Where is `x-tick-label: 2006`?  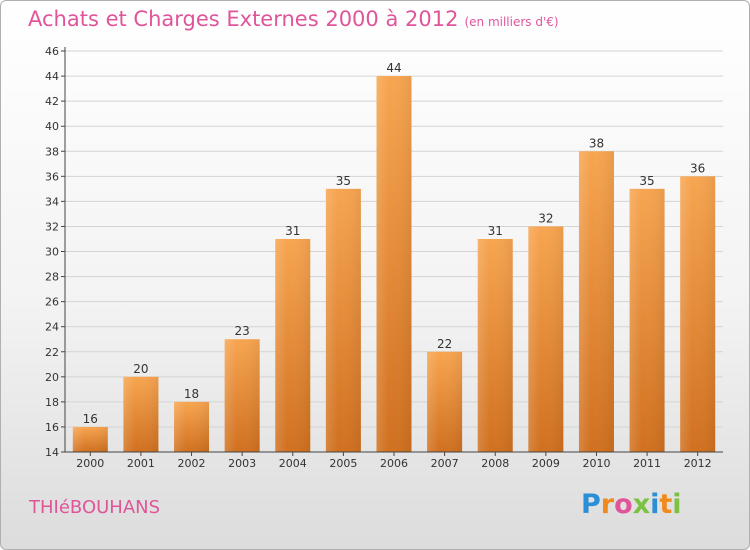 x-tick-label: 2006 is located at coordinates (394, 463).